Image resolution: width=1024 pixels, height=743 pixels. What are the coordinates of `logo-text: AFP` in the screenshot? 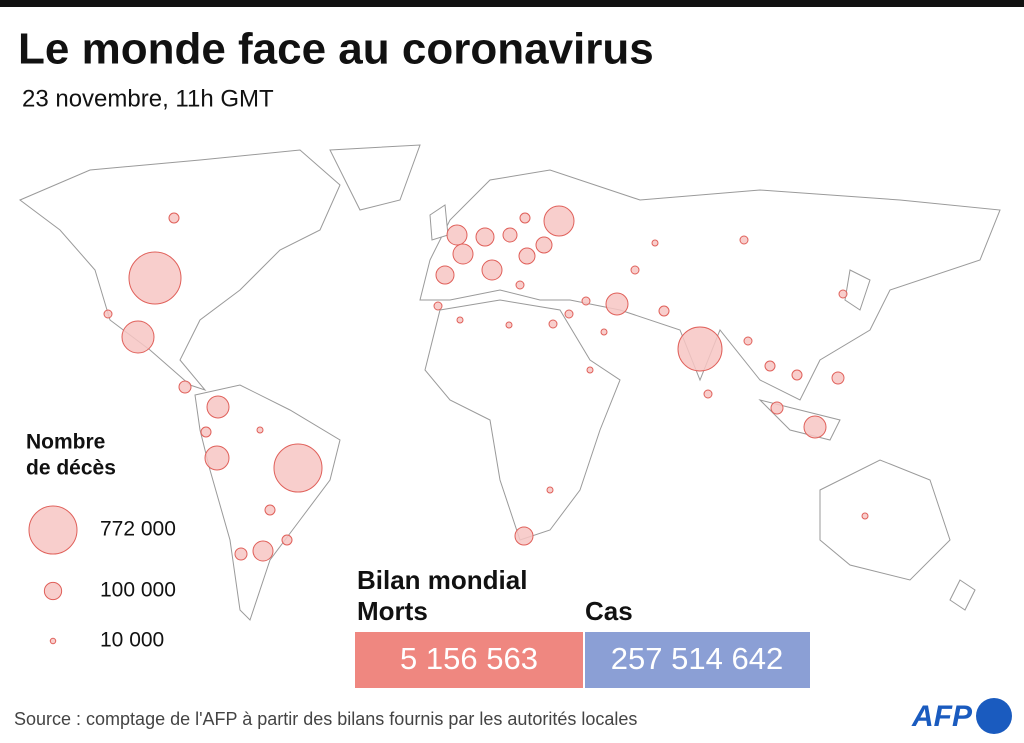 It's located at (942, 716).